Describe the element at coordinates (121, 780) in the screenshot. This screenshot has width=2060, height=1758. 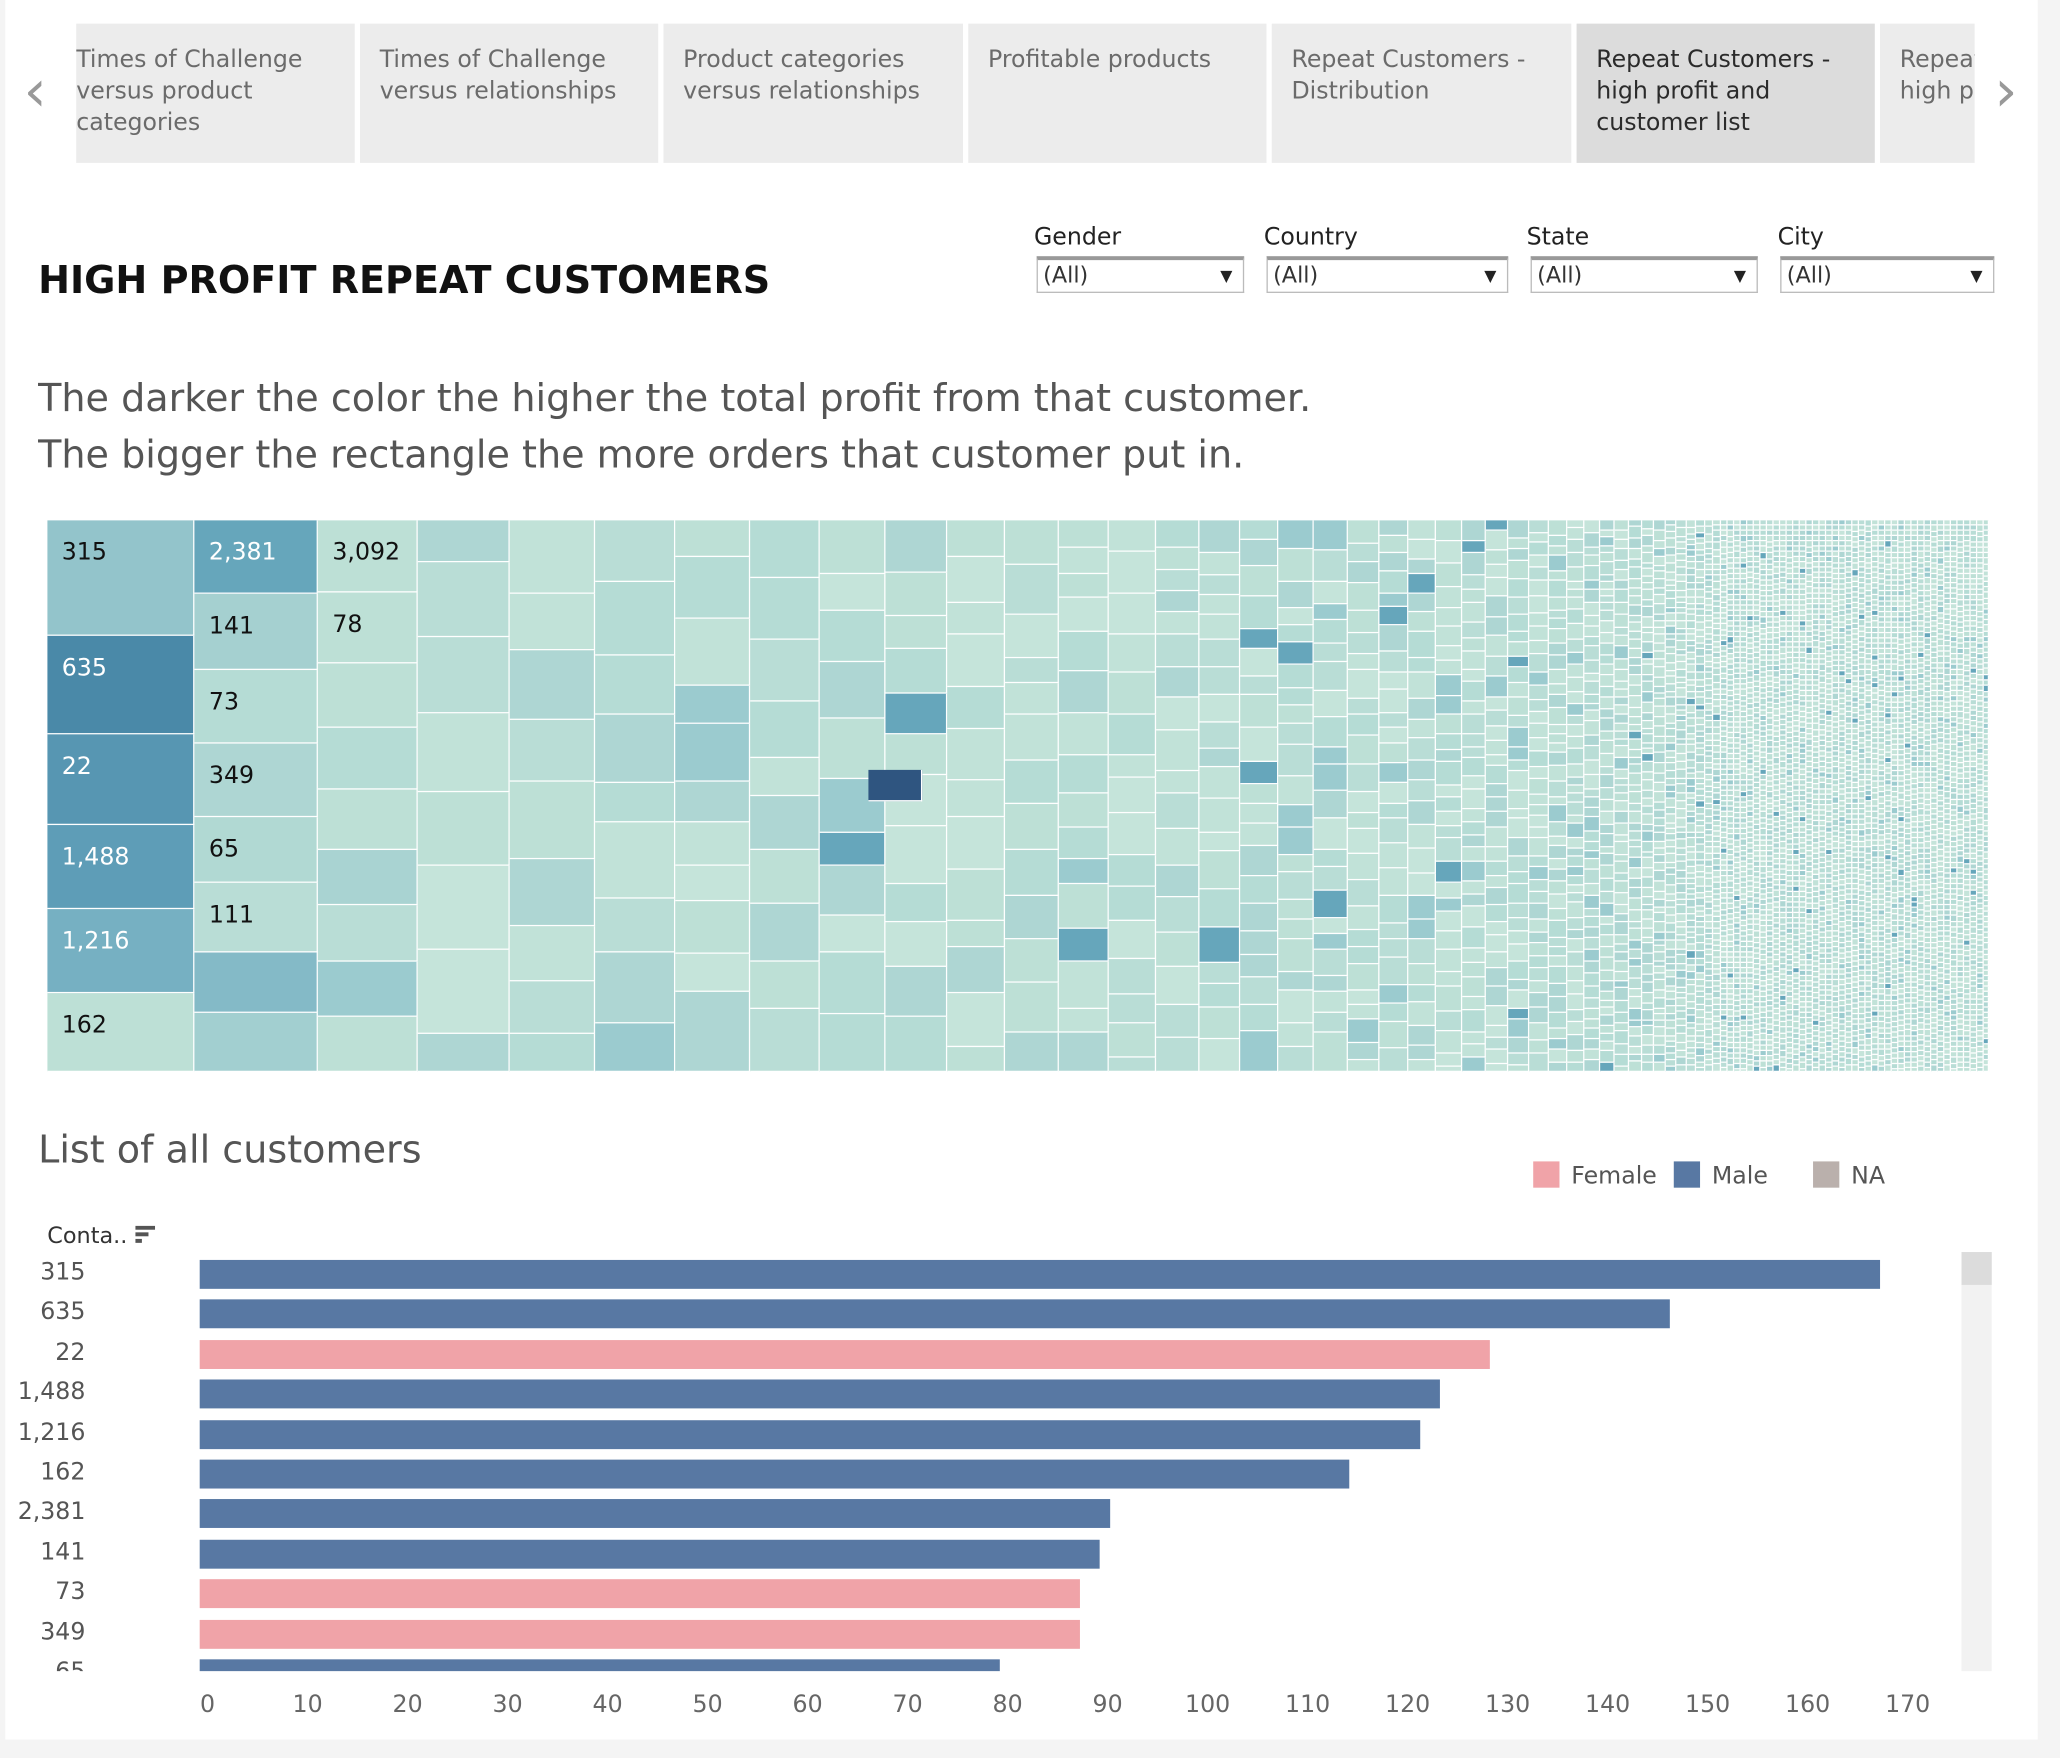
I see `treemap-cell: 22` at that location.